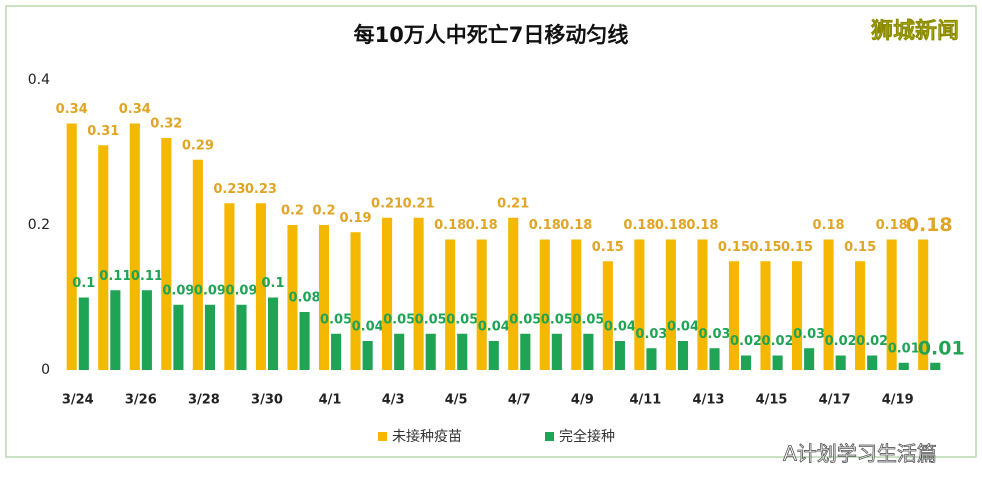 This screenshot has width=982, height=501. What do you see at coordinates (941, 348) in the screenshot?
I see `value-label: 0.01` at bounding box center [941, 348].